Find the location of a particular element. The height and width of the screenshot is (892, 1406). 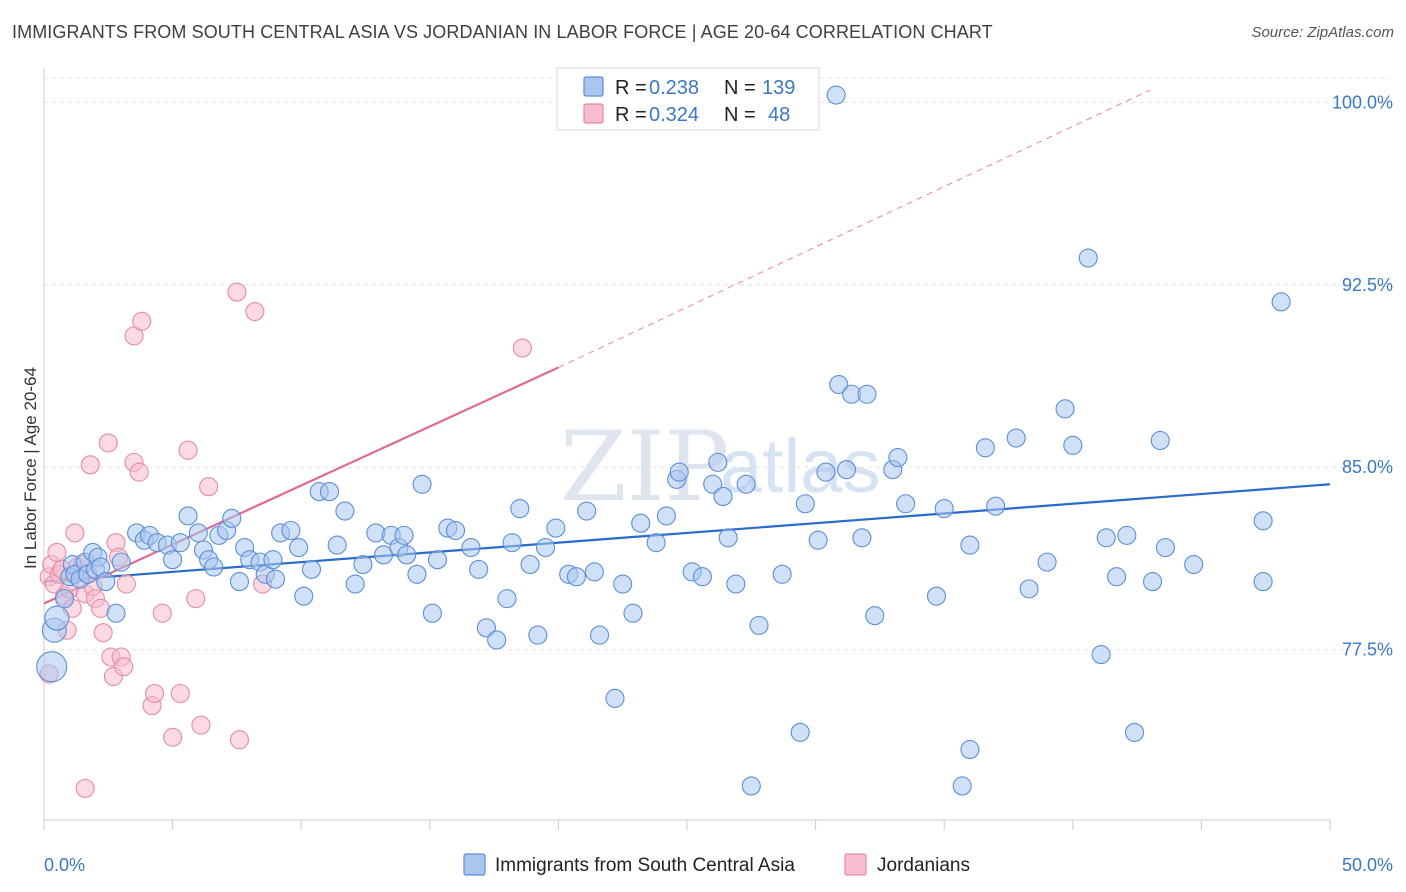

legend-n-value-0: 139 is located at coordinates (778, 88).